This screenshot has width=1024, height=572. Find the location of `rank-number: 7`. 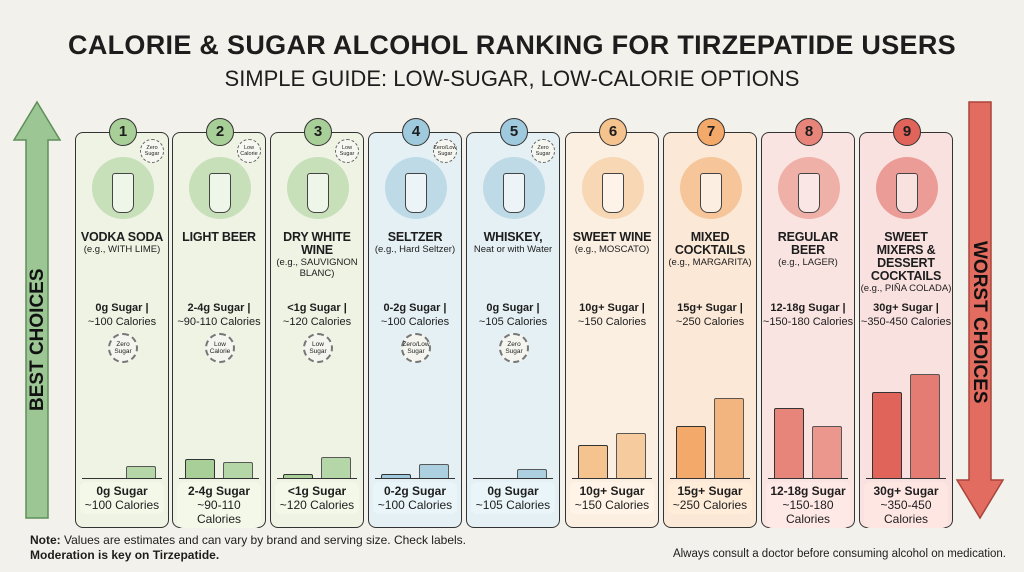

rank-number: 7 is located at coordinates (711, 132).